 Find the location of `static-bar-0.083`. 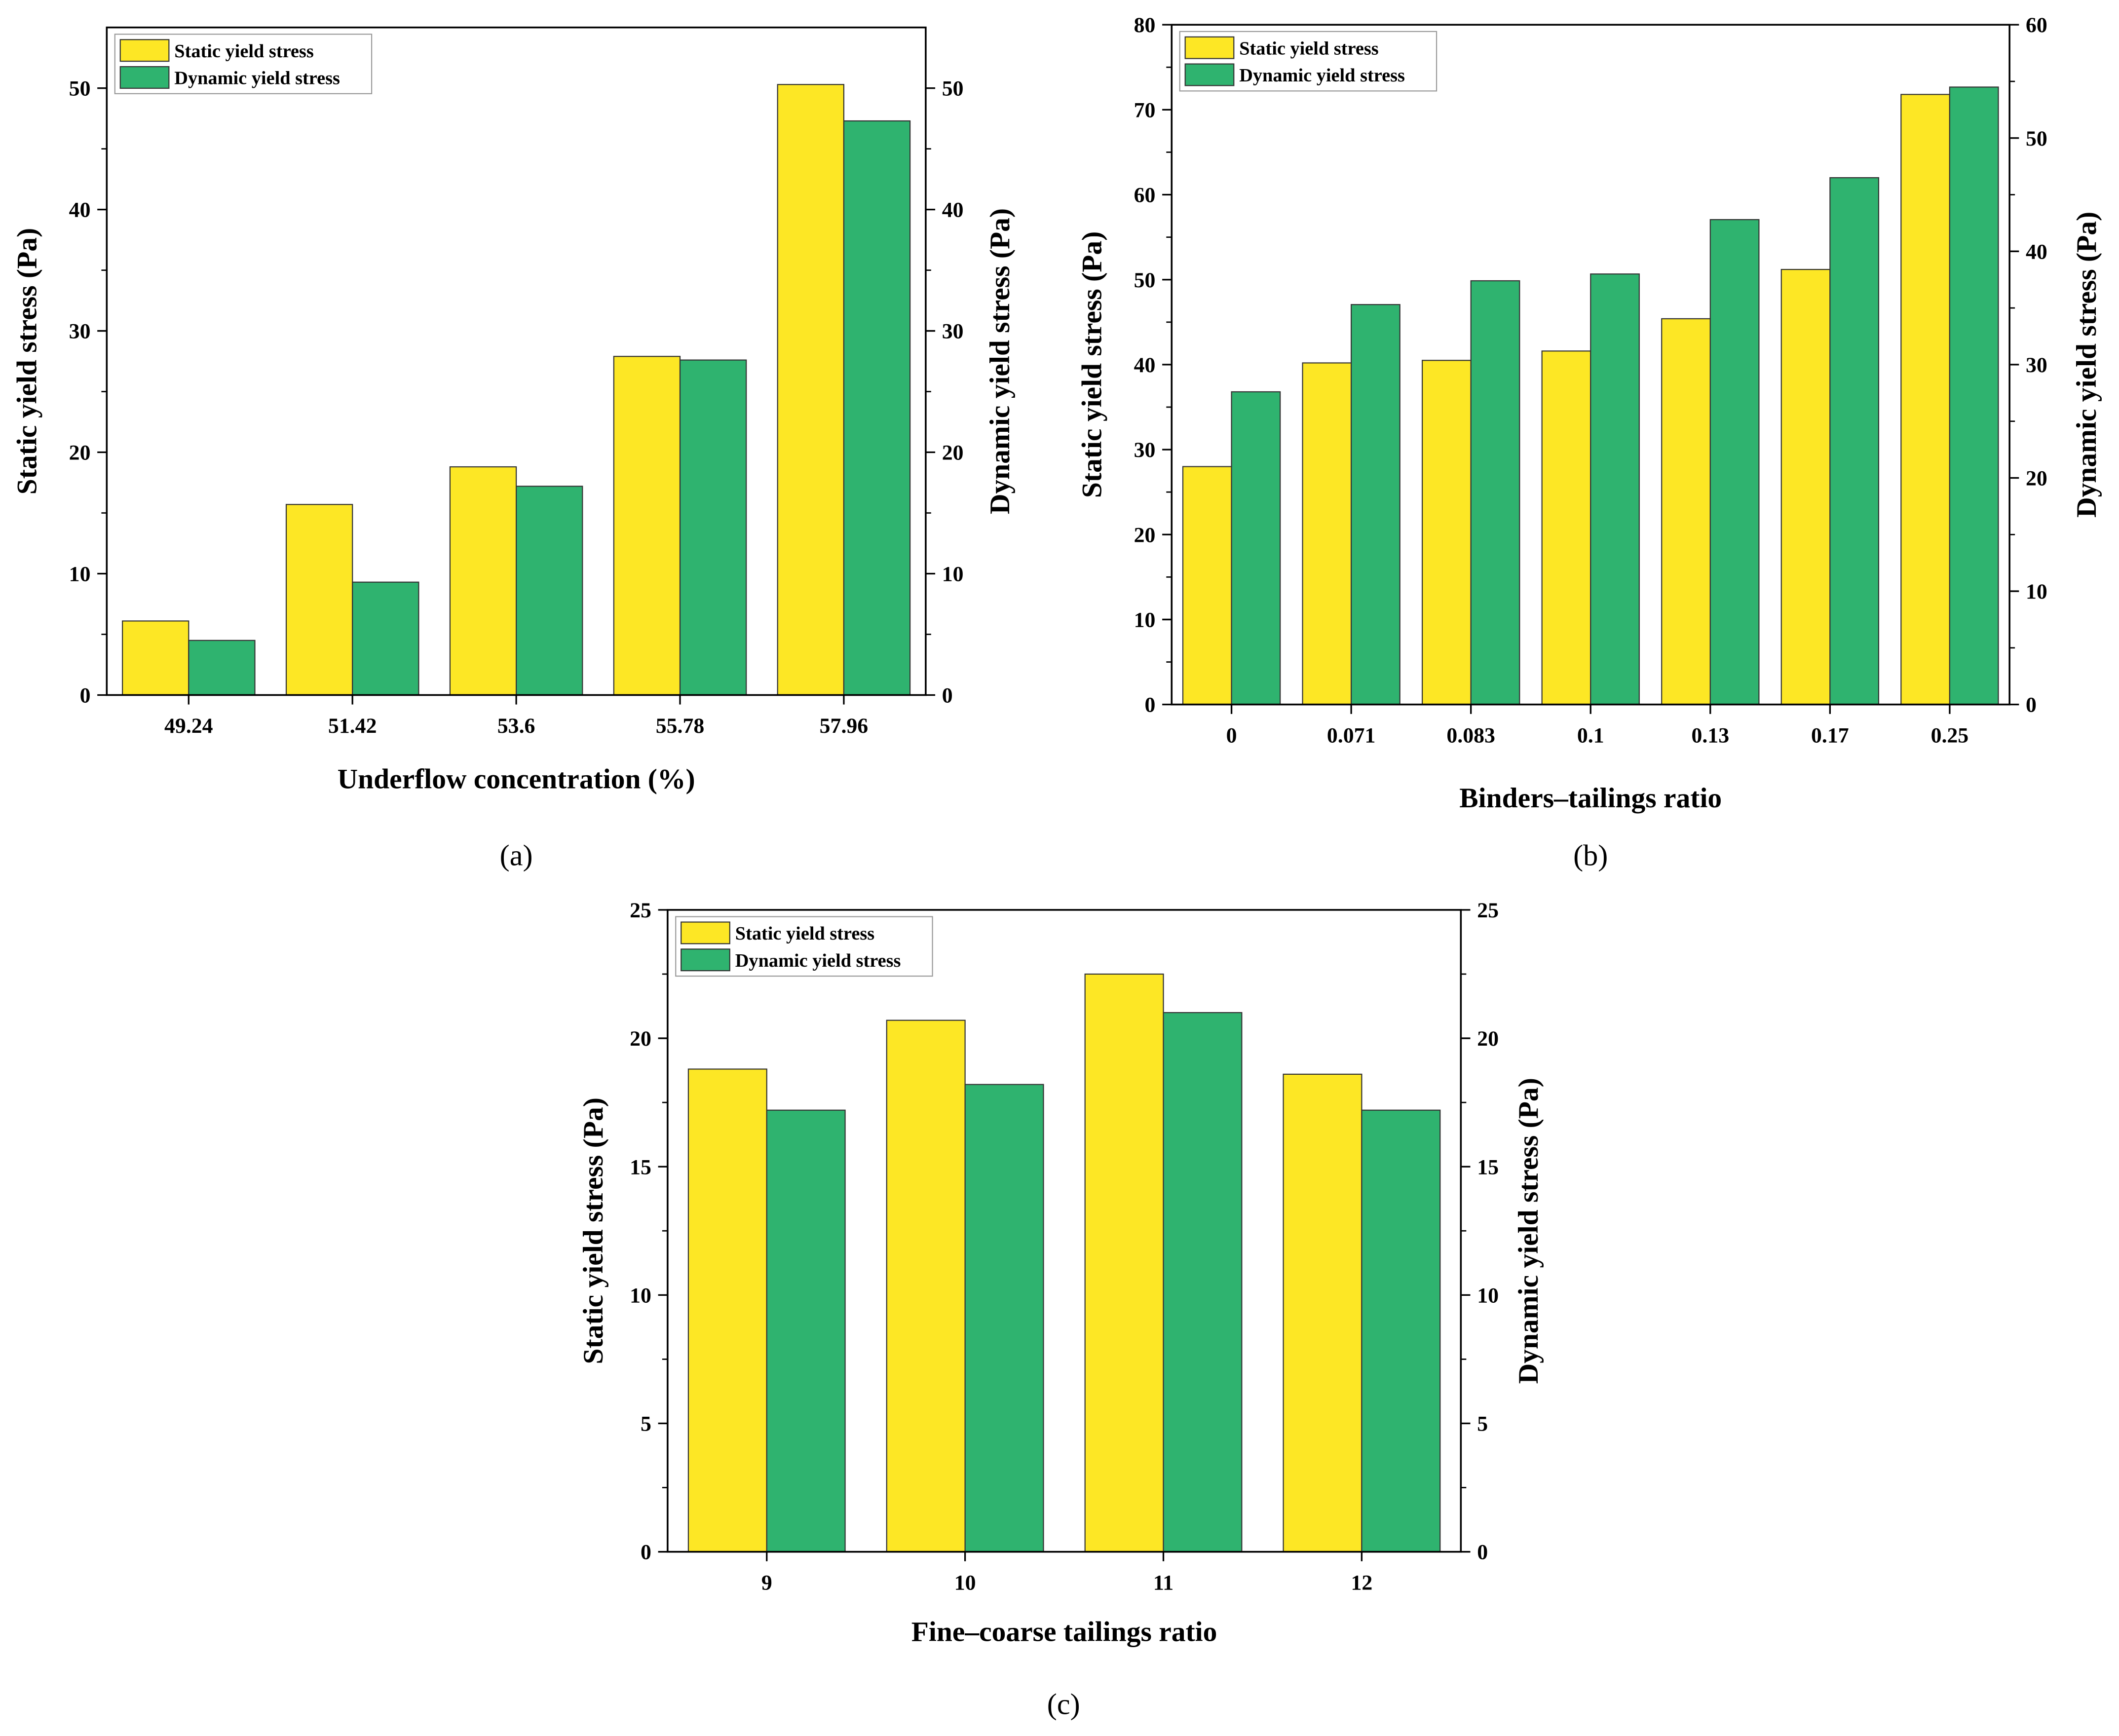

static-bar-0.083 is located at coordinates (1447, 532).